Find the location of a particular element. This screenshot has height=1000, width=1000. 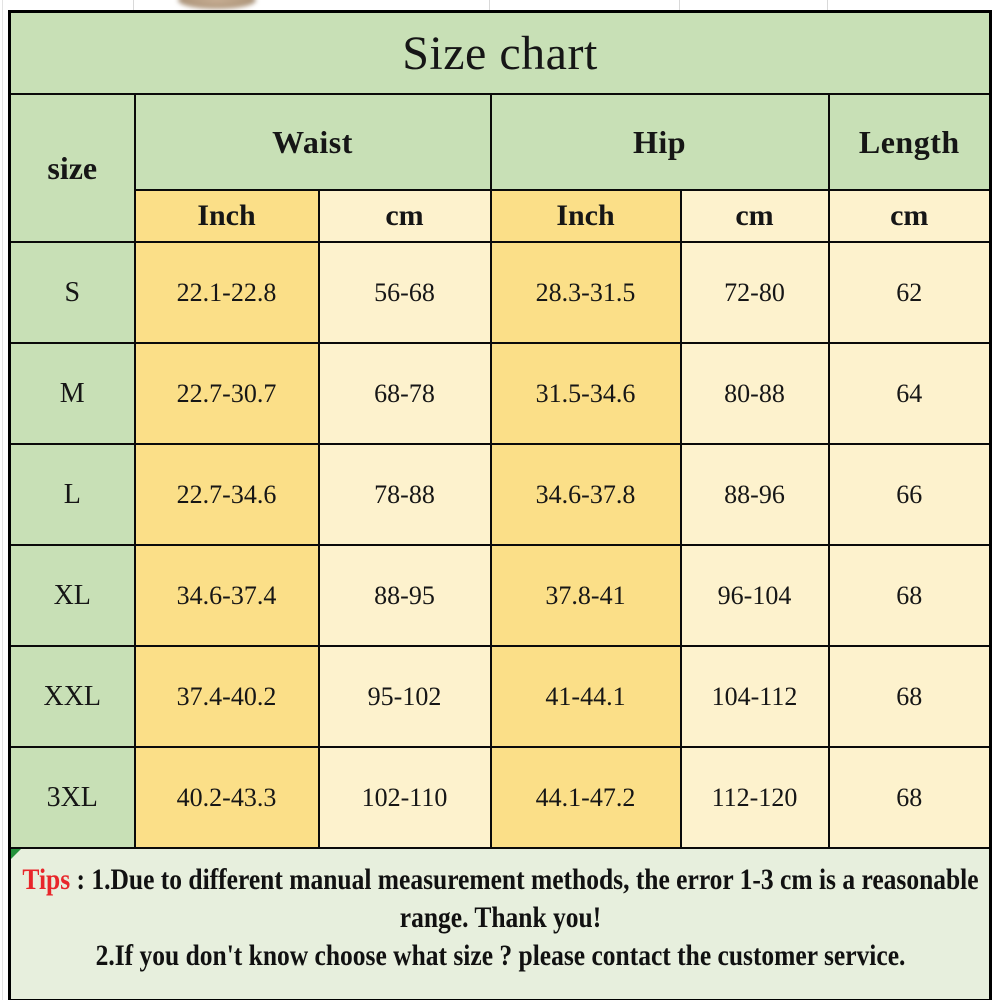

header-waist: Waist is located at coordinates (312, 142).